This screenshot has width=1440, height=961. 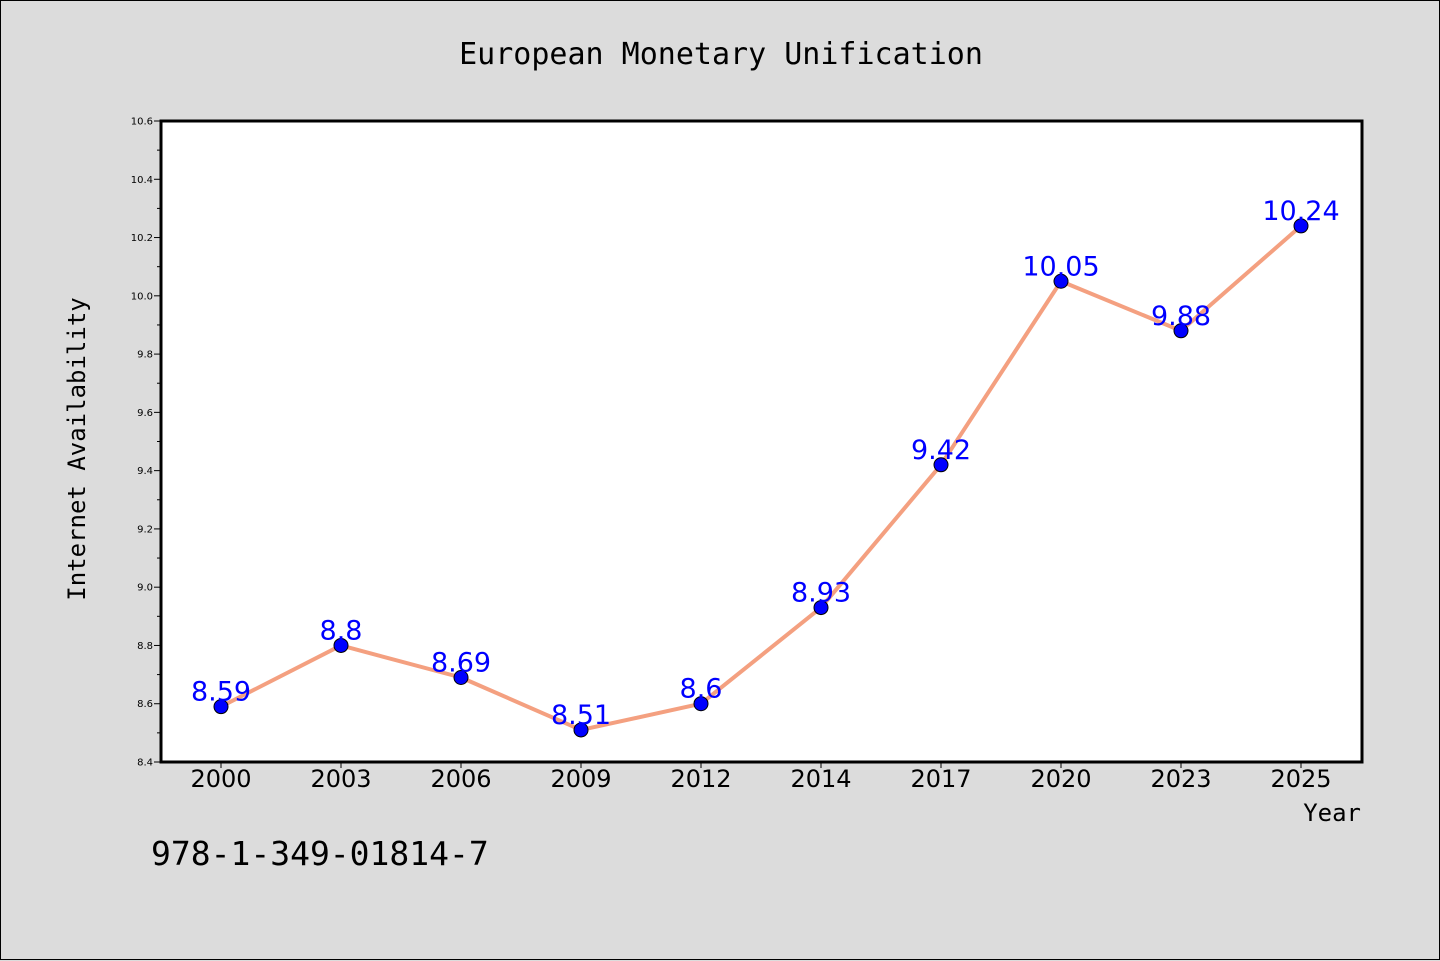 I want to click on x-tick-label: 2000, so click(x=220, y=779).